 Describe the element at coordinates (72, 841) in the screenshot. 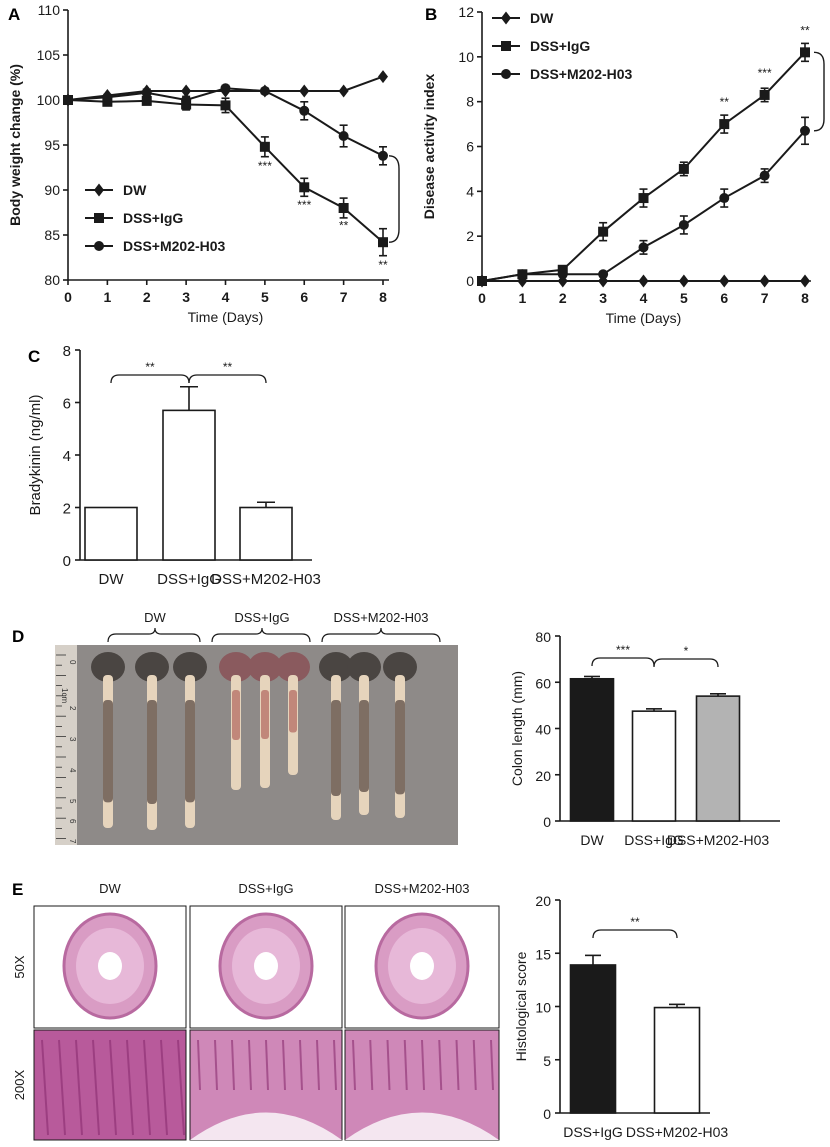

I see `ruler-number: 7` at that location.